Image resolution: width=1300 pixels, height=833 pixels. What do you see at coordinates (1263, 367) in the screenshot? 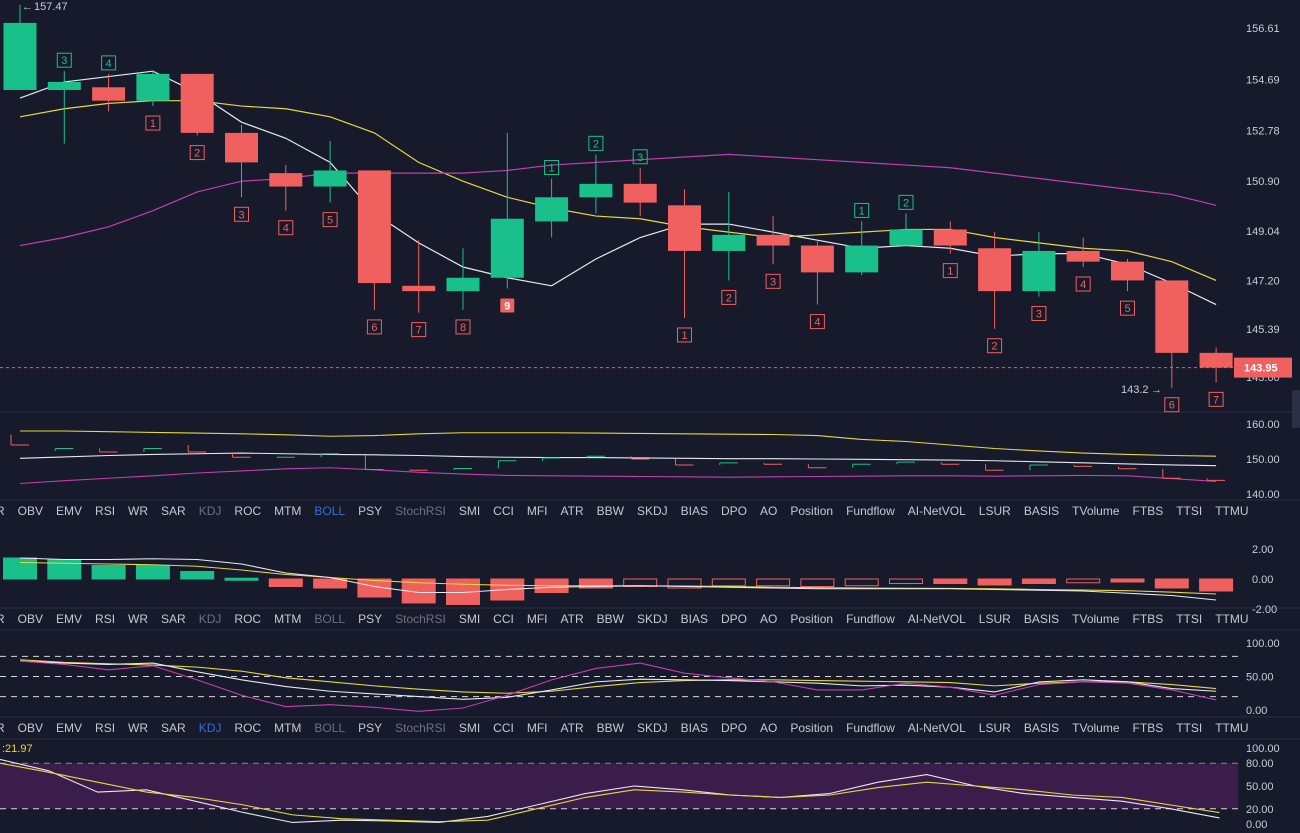
I see `last-price-tag` at bounding box center [1263, 367].